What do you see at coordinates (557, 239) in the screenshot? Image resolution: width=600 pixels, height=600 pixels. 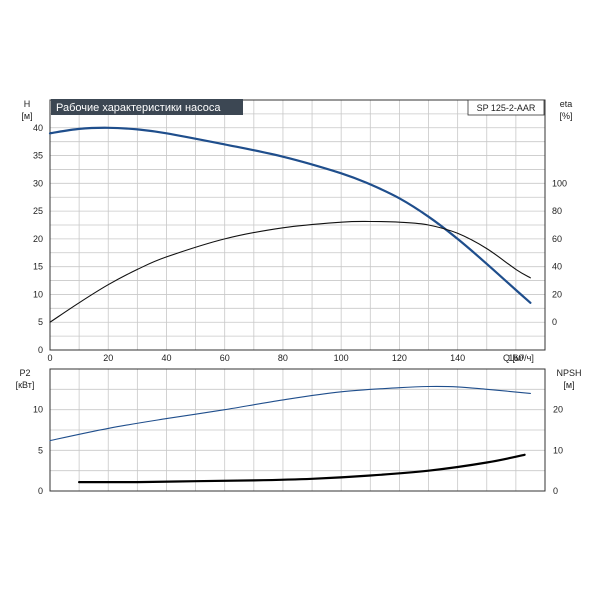 I see `eta-tick-label: 60` at bounding box center [557, 239].